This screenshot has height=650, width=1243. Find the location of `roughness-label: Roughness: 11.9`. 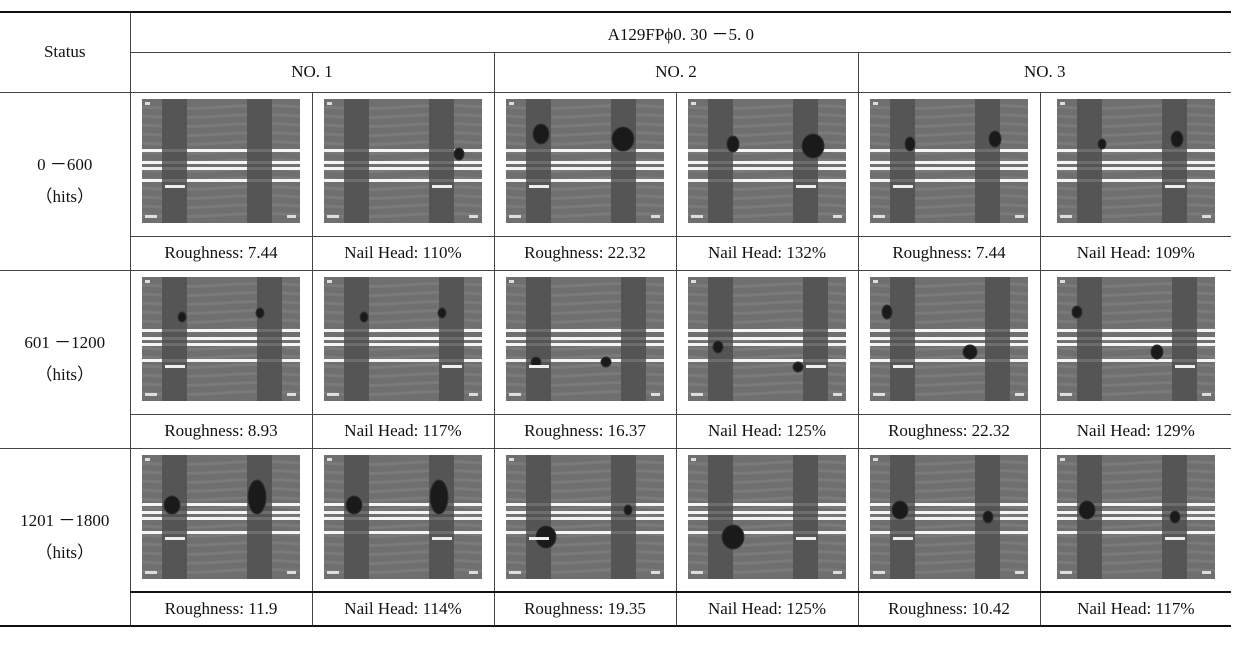

roughness-label: Roughness: 11.9 is located at coordinates (221, 609).